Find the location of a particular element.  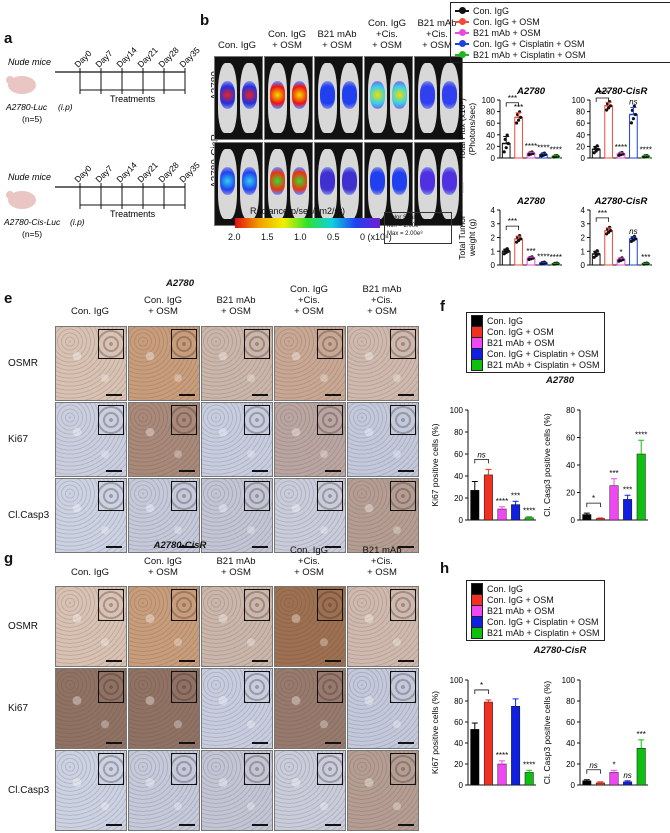

ihc-e-col-head: Con. IgG is located at coordinates (90, 311).